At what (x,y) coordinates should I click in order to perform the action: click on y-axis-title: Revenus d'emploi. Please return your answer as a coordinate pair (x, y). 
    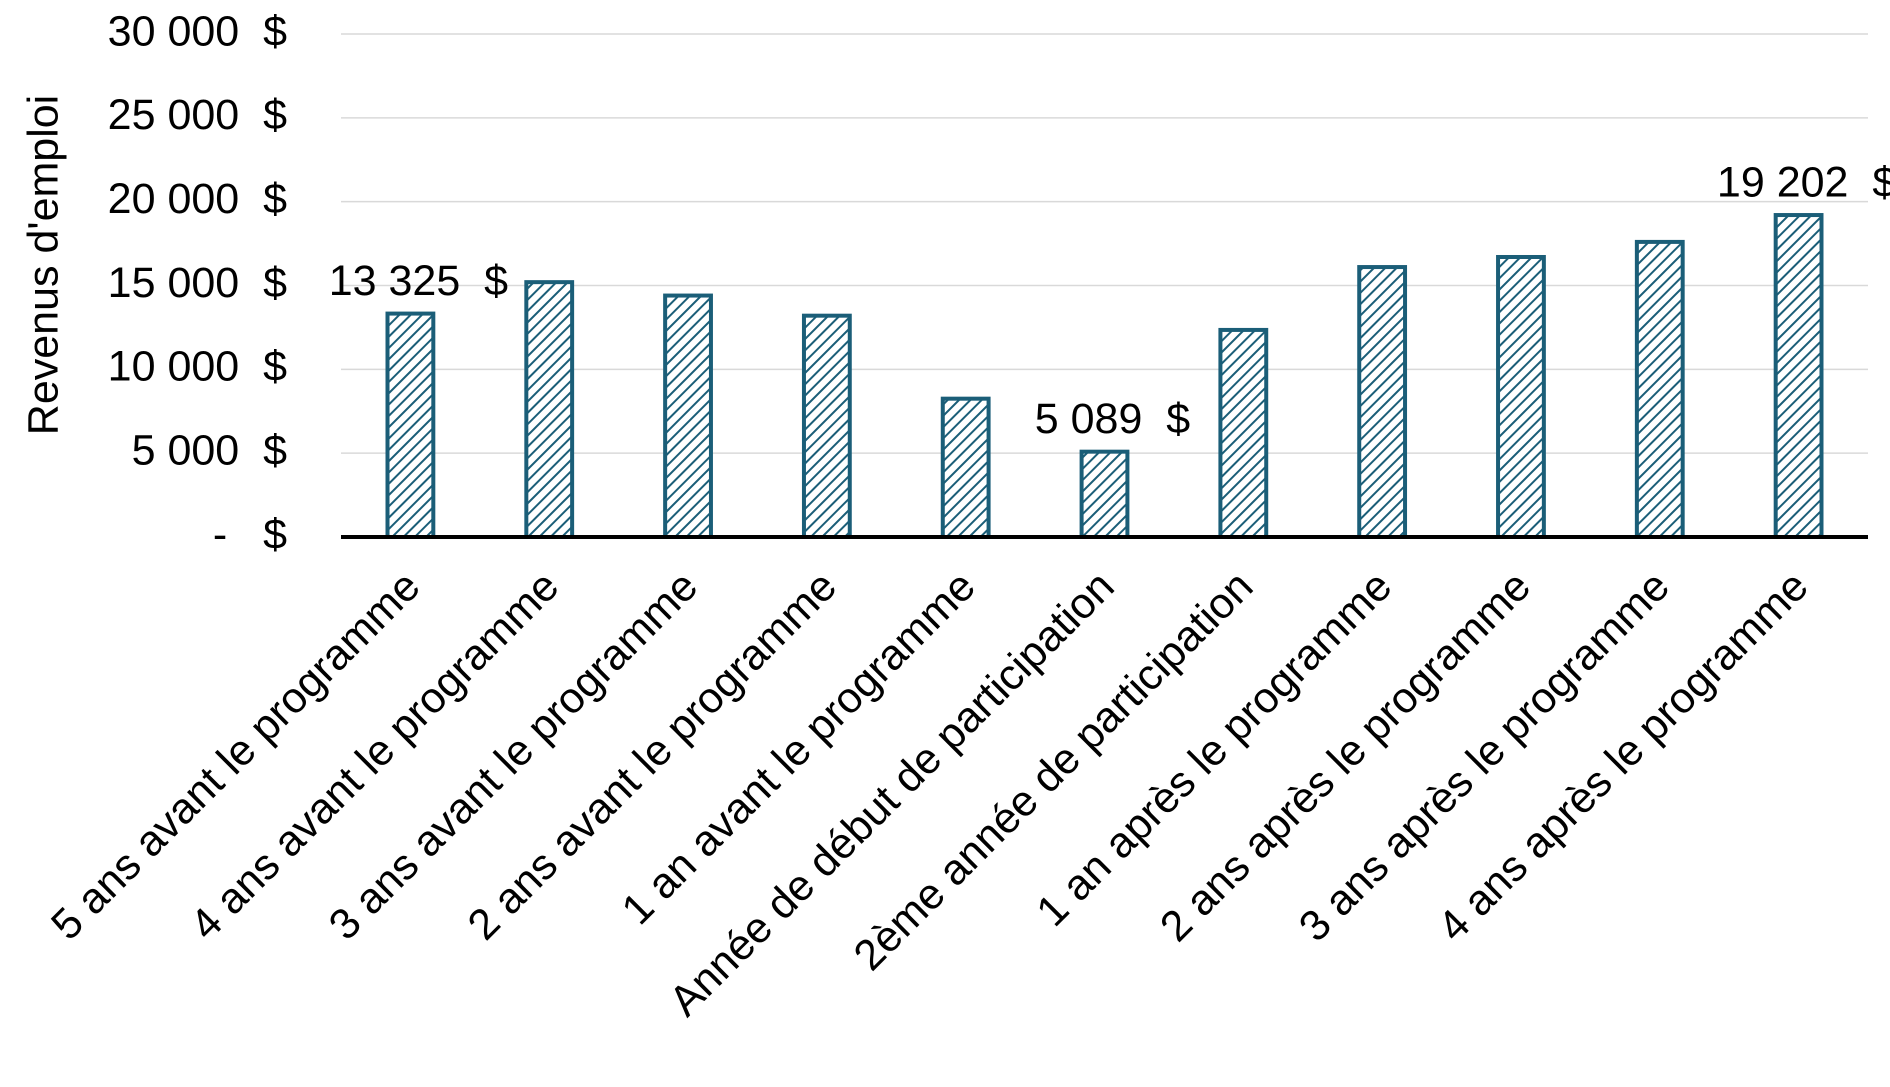
    Looking at the image, I should click on (43, 265).